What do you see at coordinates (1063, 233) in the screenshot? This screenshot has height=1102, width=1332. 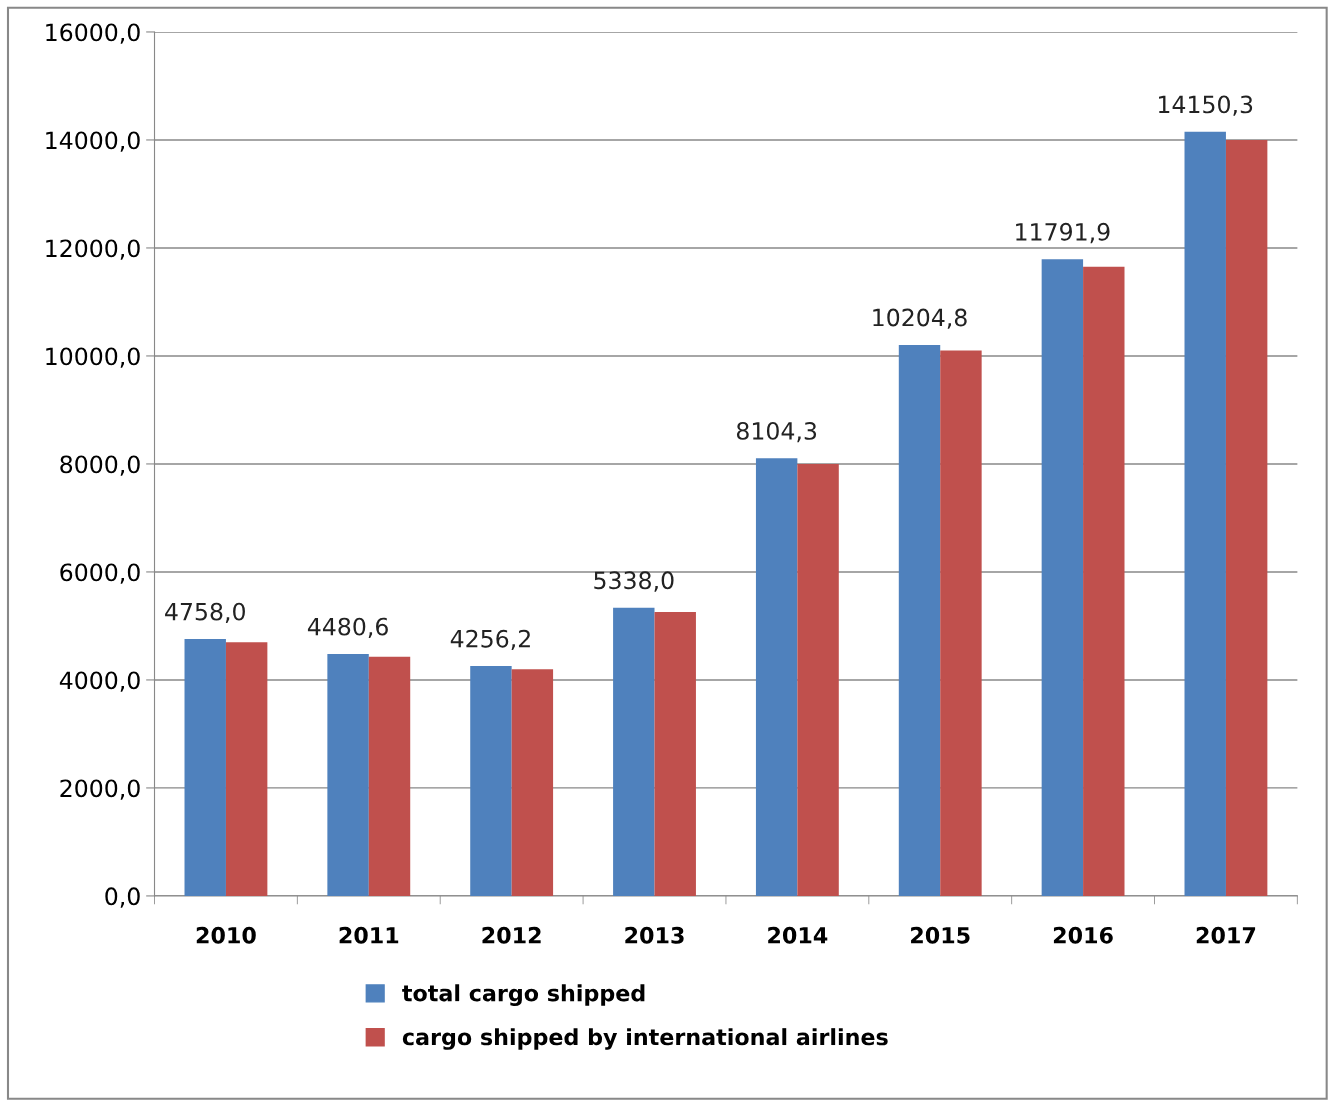 I see `data-label: 11791,9` at bounding box center [1063, 233].